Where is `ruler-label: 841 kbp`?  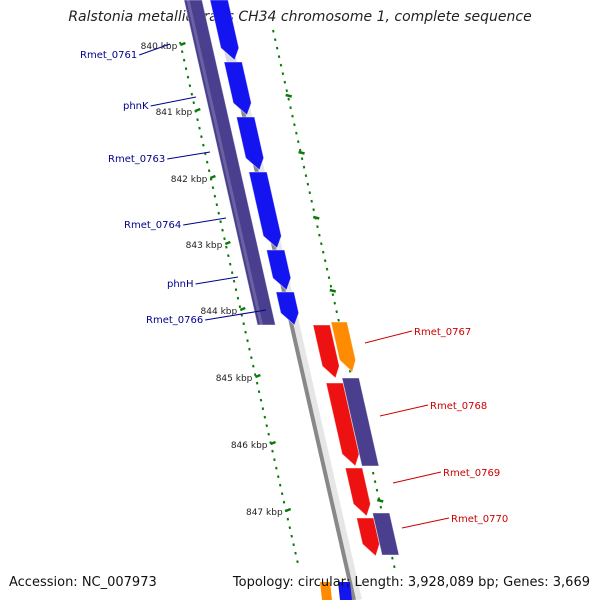
ruler-label: 841 kbp is located at coordinates (174, 113).